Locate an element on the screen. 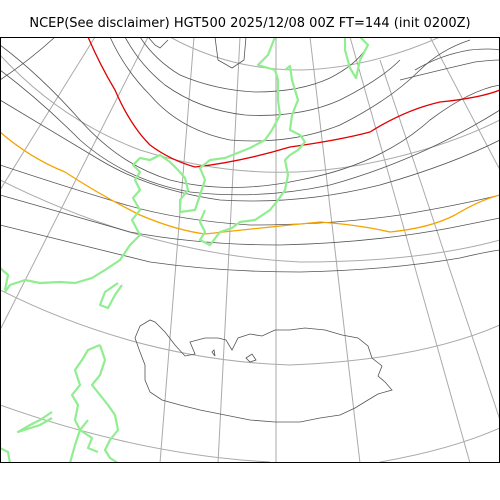 This screenshot has width=500, height=500. island-small is located at coordinates (251, 358).